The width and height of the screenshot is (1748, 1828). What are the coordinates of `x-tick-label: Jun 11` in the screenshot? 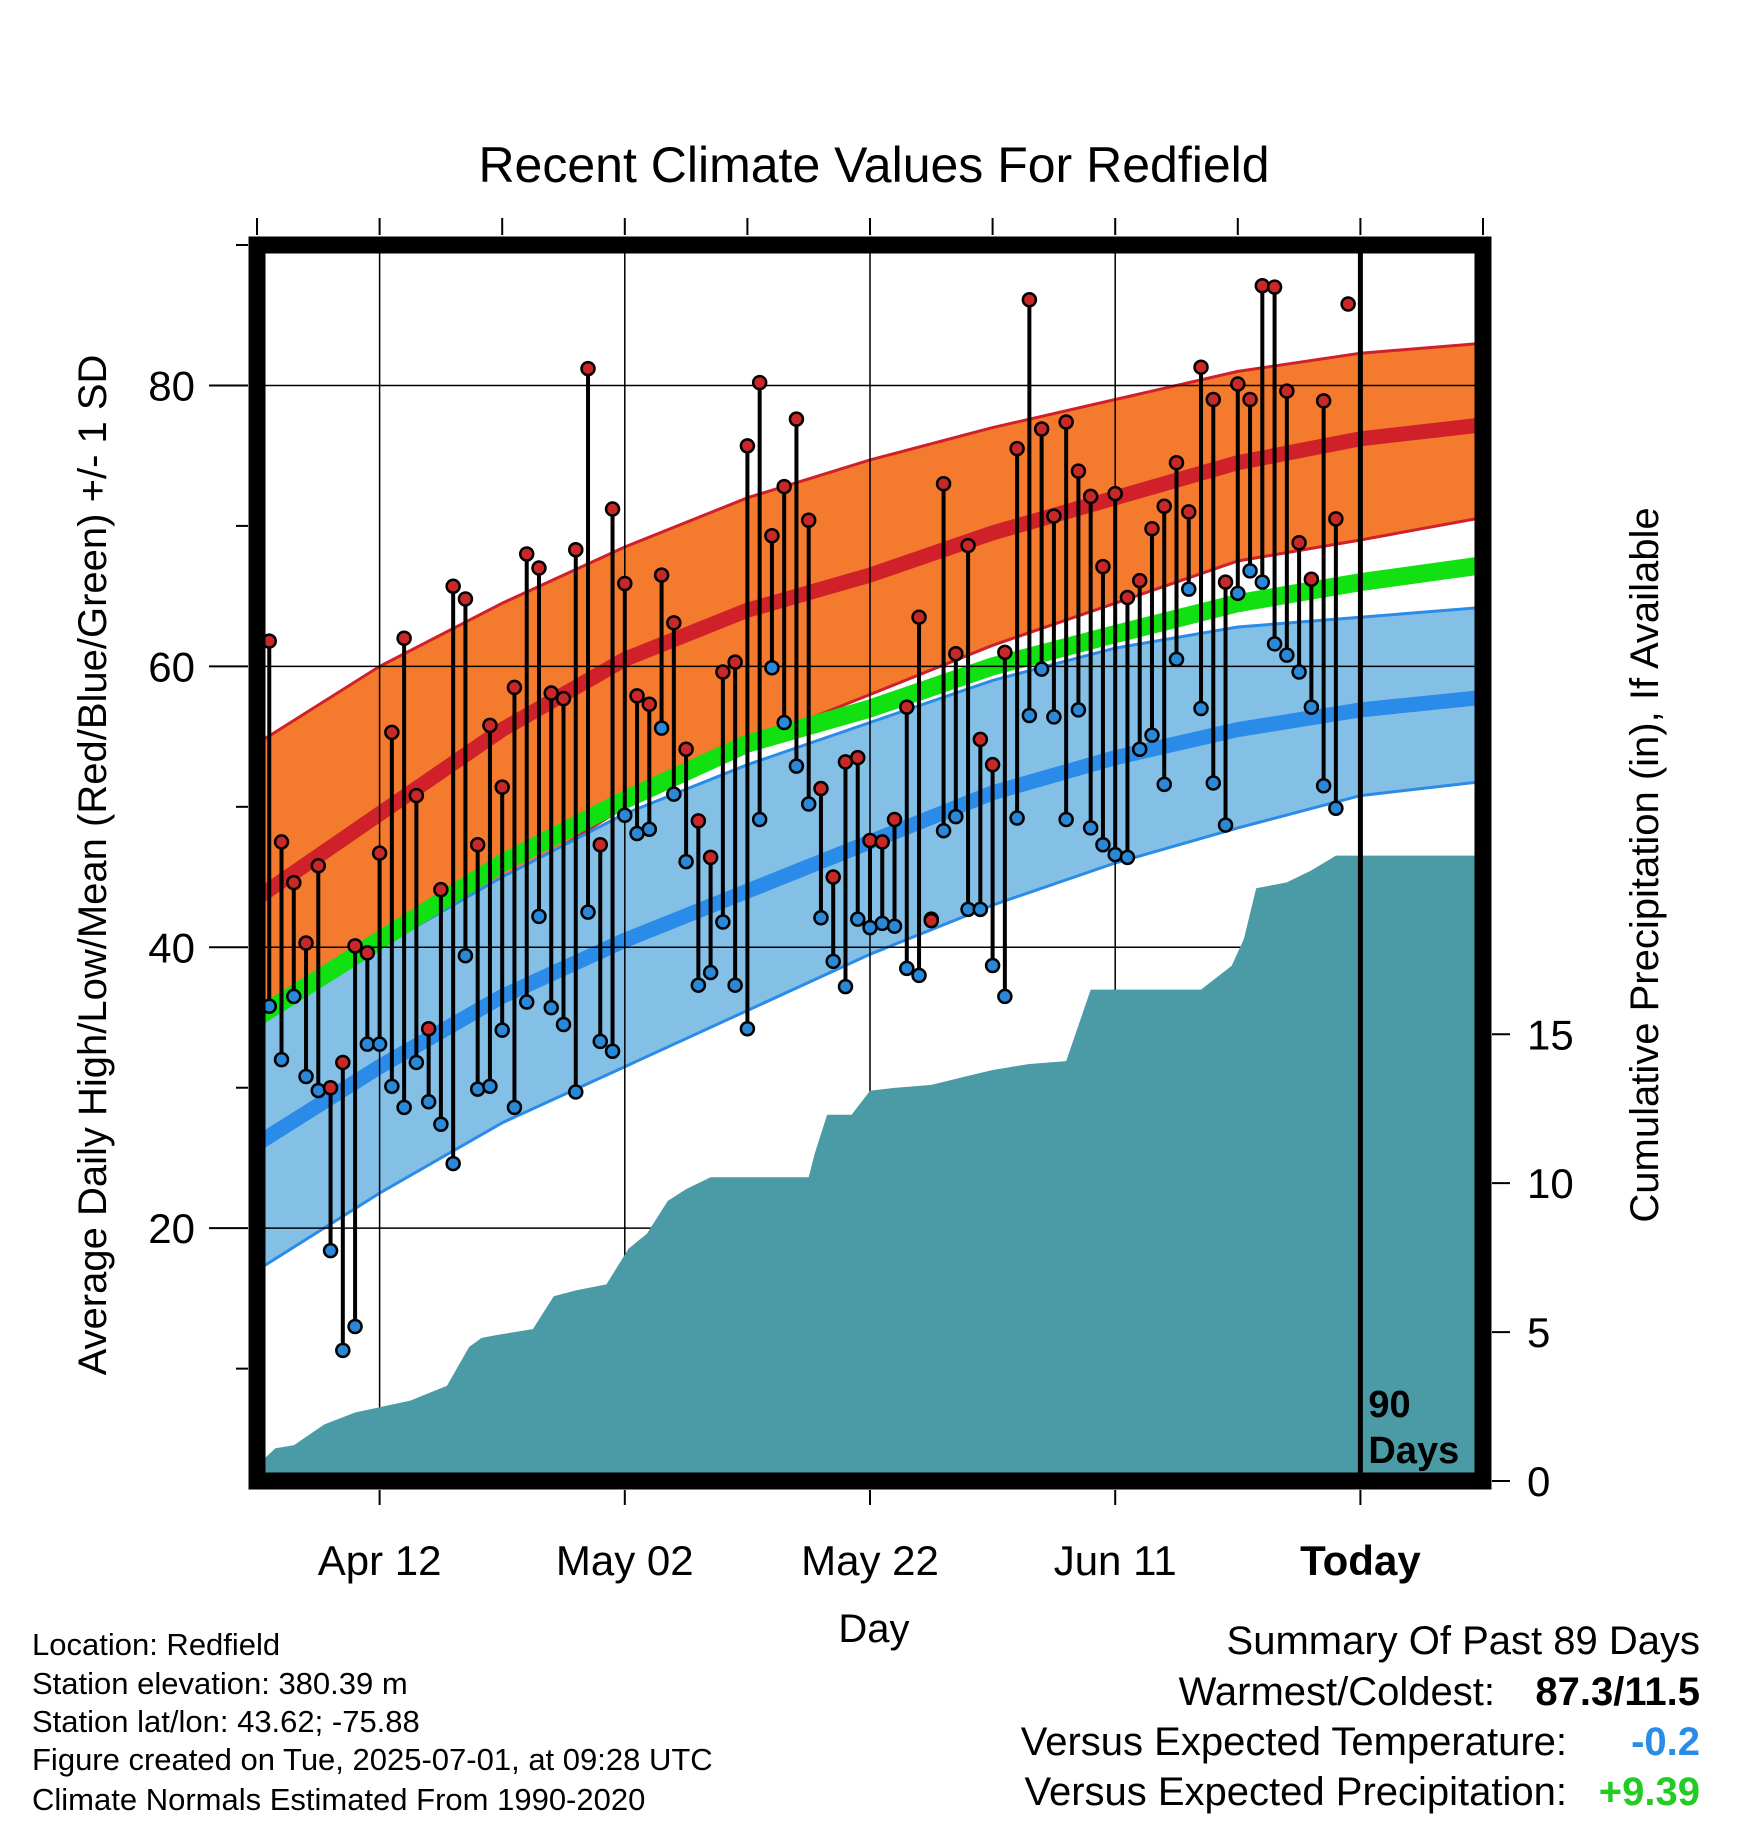 It's located at (1115, 1560).